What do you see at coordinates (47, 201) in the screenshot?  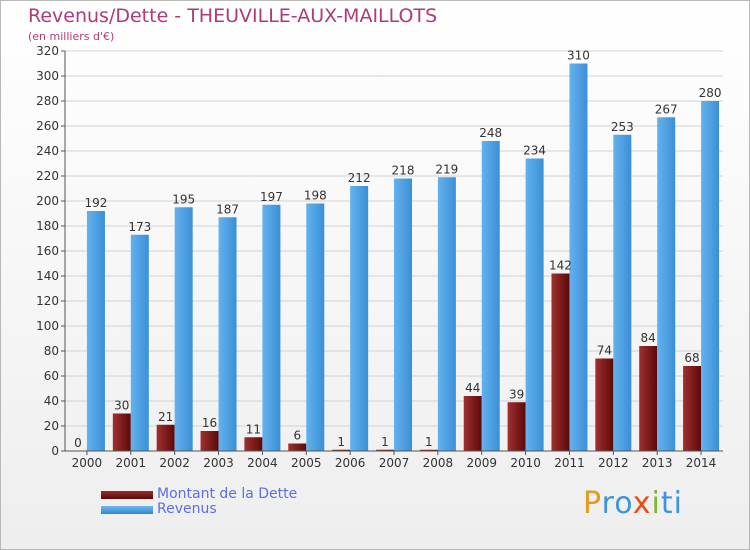 I see `y-tick-label: 200` at bounding box center [47, 201].